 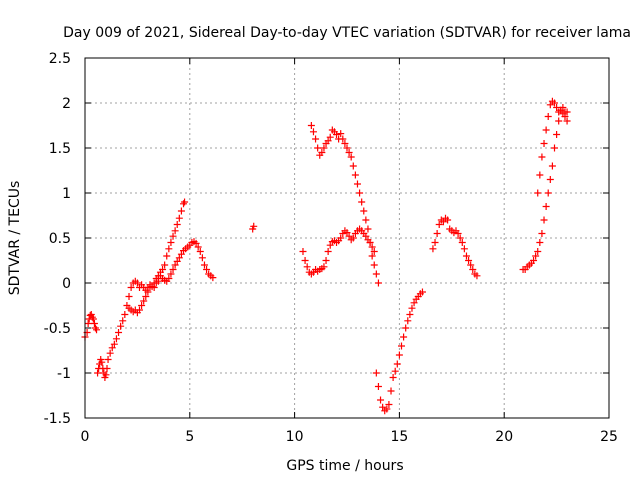 What do you see at coordinates (399, 437) in the screenshot?
I see `x-tick-label: 15` at bounding box center [399, 437].